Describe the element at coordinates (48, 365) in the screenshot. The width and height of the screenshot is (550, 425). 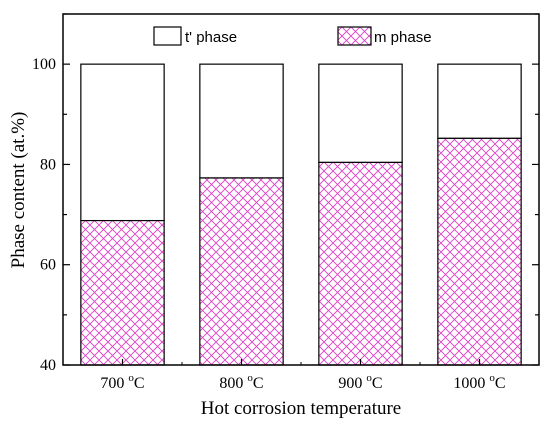
I see `y-tick-label: 40` at that location.